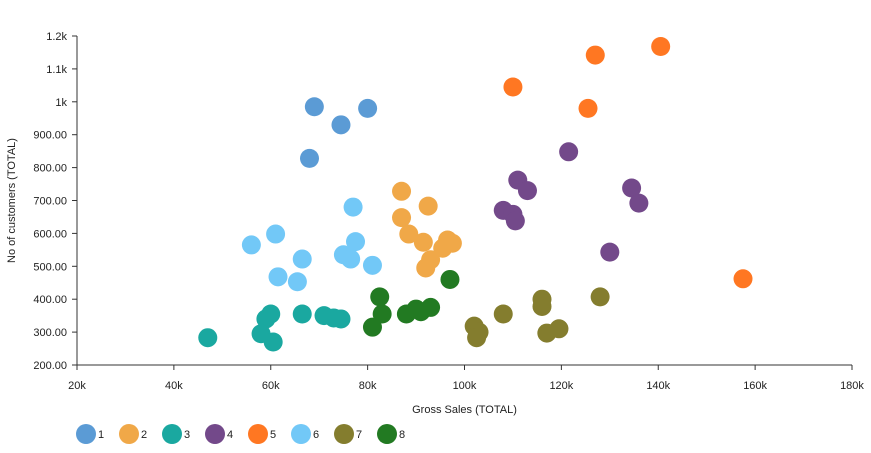  I want to click on legend-label: 4, so click(230, 435).